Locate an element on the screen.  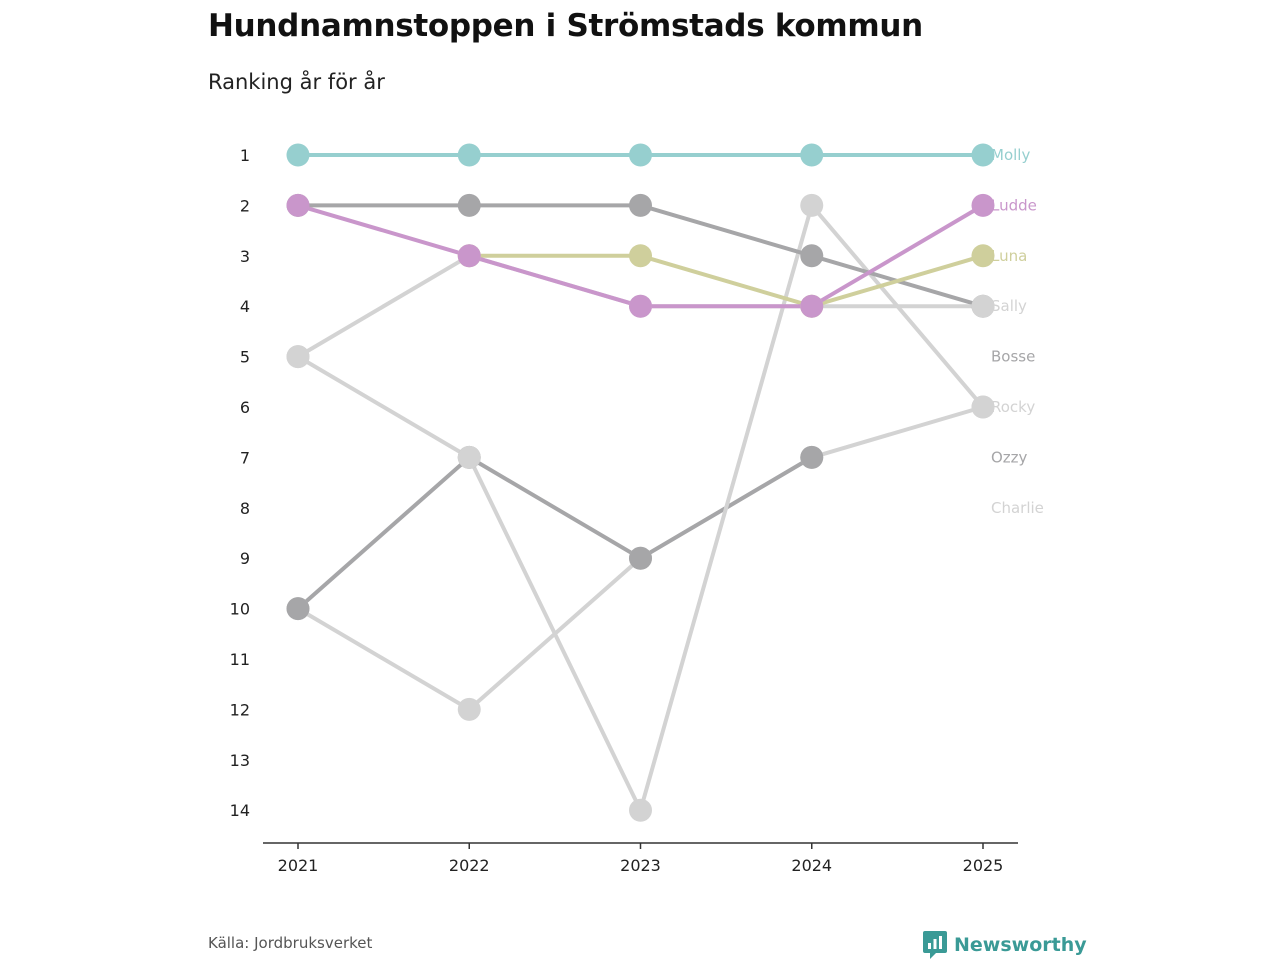
chart-title: Hundnamnstoppen i Strömstads kommun is located at coordinates (565, 26).